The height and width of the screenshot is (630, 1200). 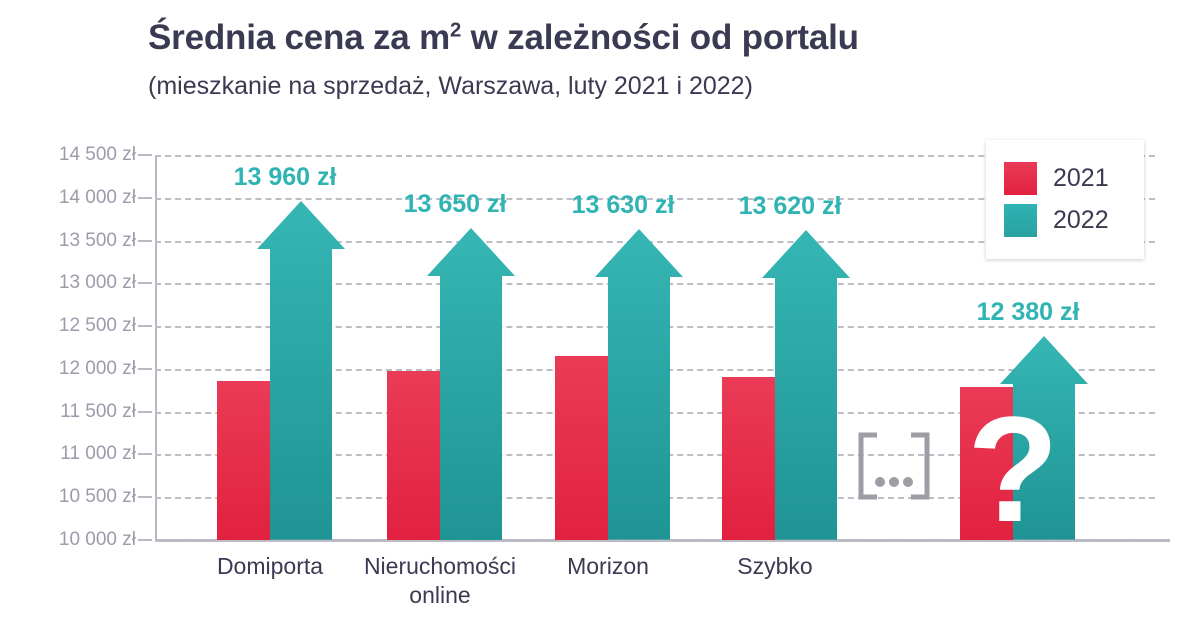 What do you see at coordinates (97, 154) in the screenshot?
I see `y-tick-label: 14 500 zł` at bounding box center [97, 154].